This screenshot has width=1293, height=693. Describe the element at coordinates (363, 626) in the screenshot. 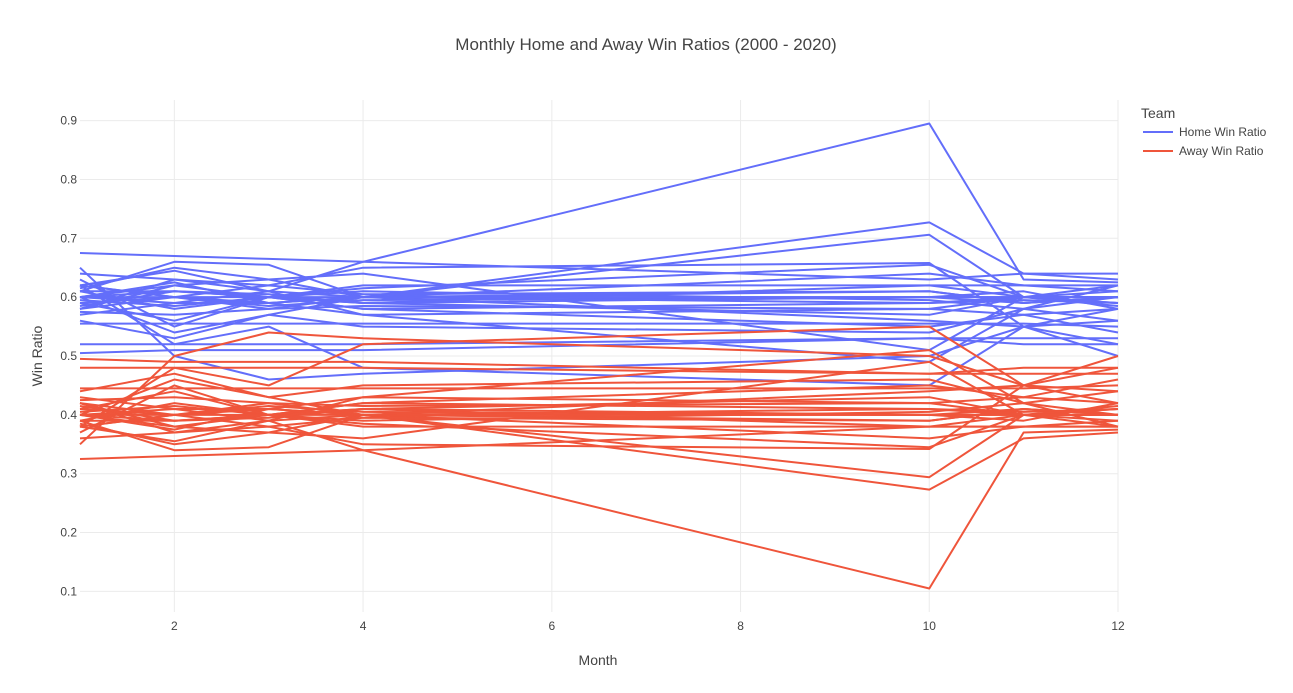

I see `x-tick-label: 4` at that location.